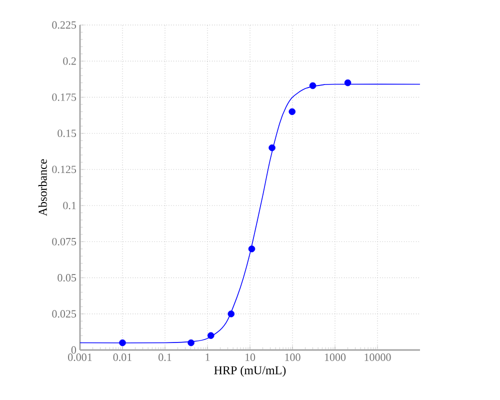  I want to click on x-tick-label: 0.001, so click(80, 358).